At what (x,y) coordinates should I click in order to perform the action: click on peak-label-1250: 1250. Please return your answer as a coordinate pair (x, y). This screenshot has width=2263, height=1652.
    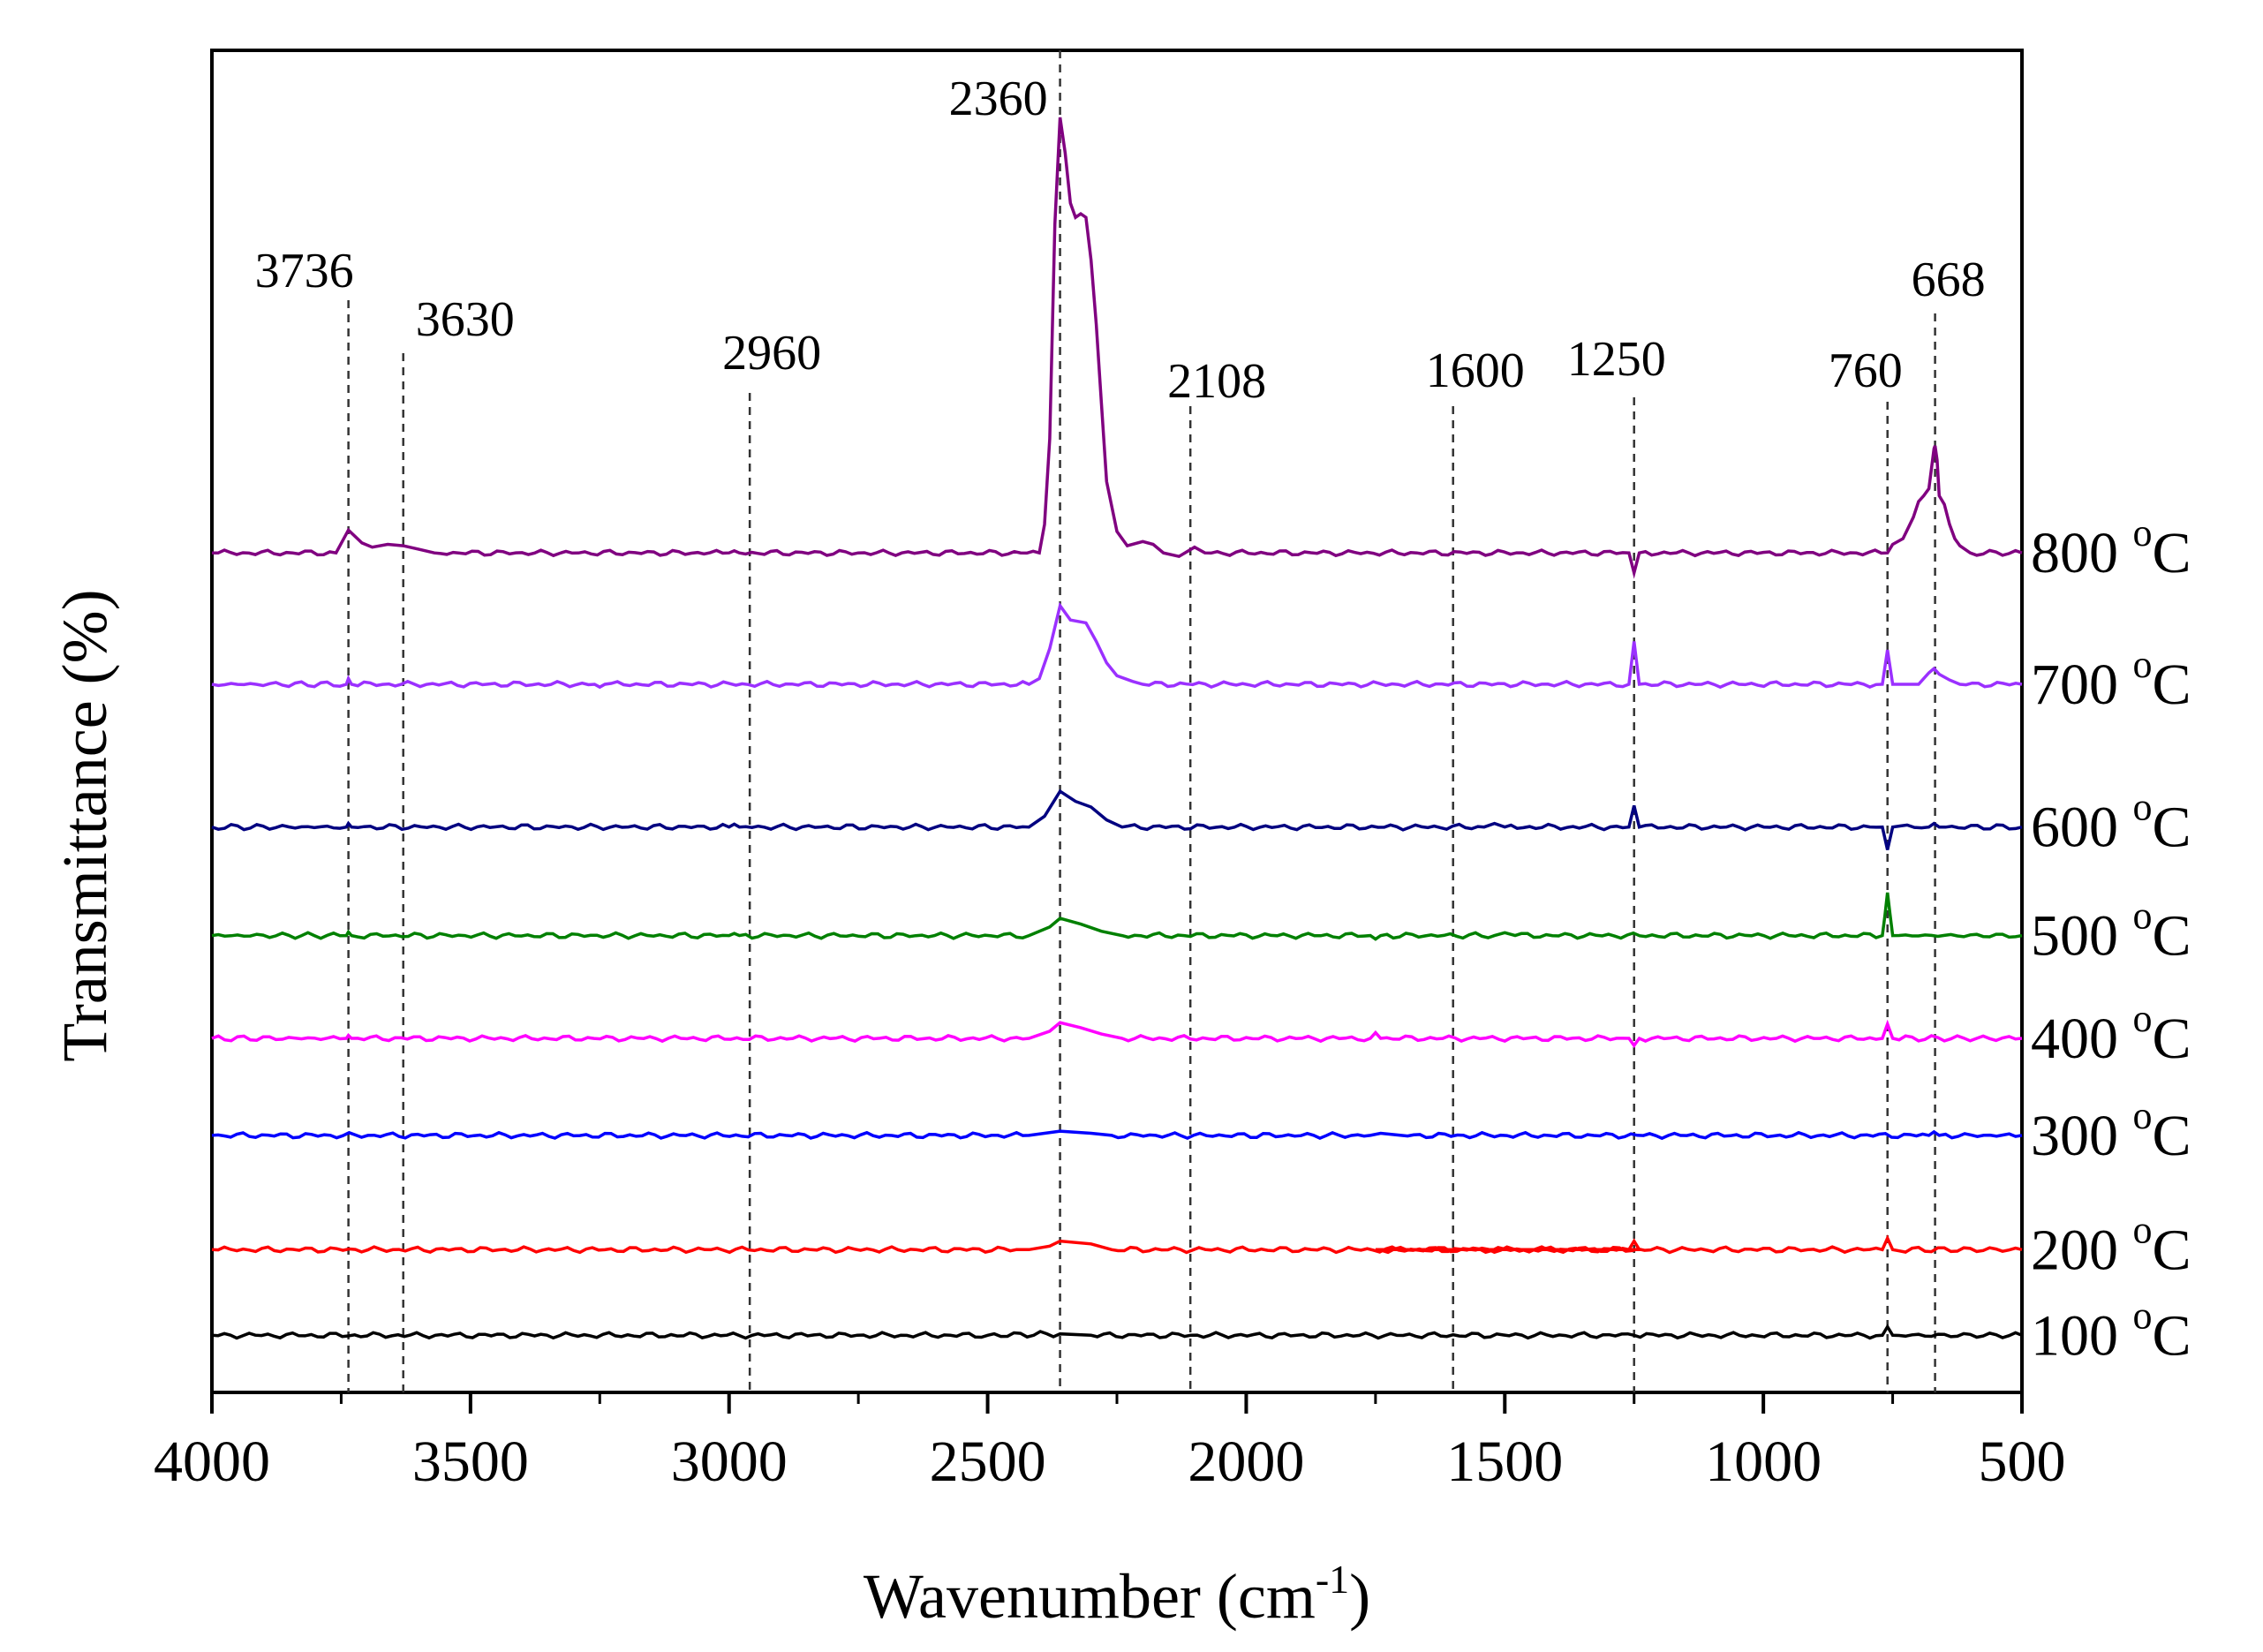
    Looking at the image, I should click on (1616, 360).